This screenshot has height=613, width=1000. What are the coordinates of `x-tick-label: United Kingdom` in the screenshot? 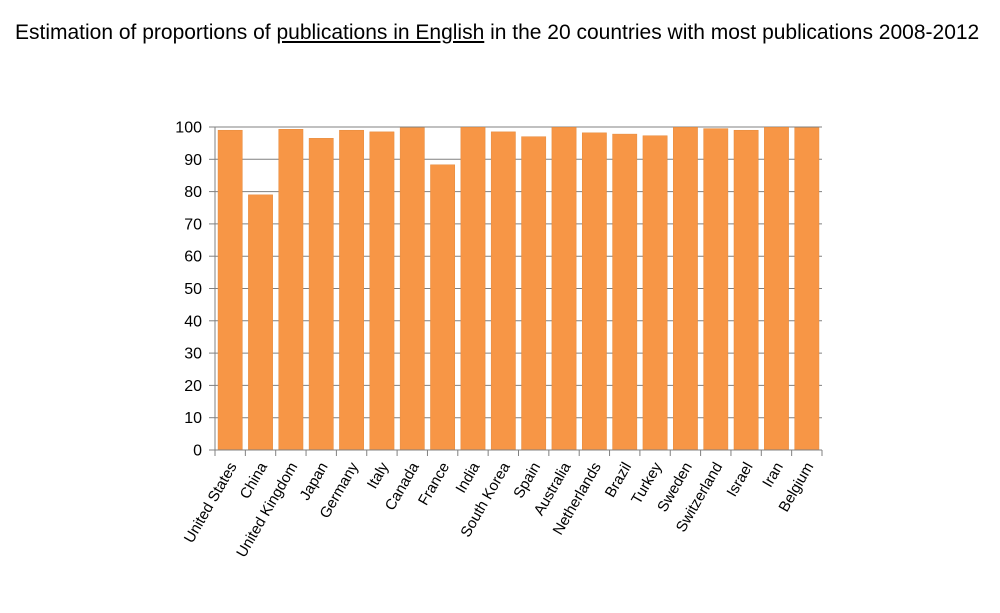 It's located at (267, 510).